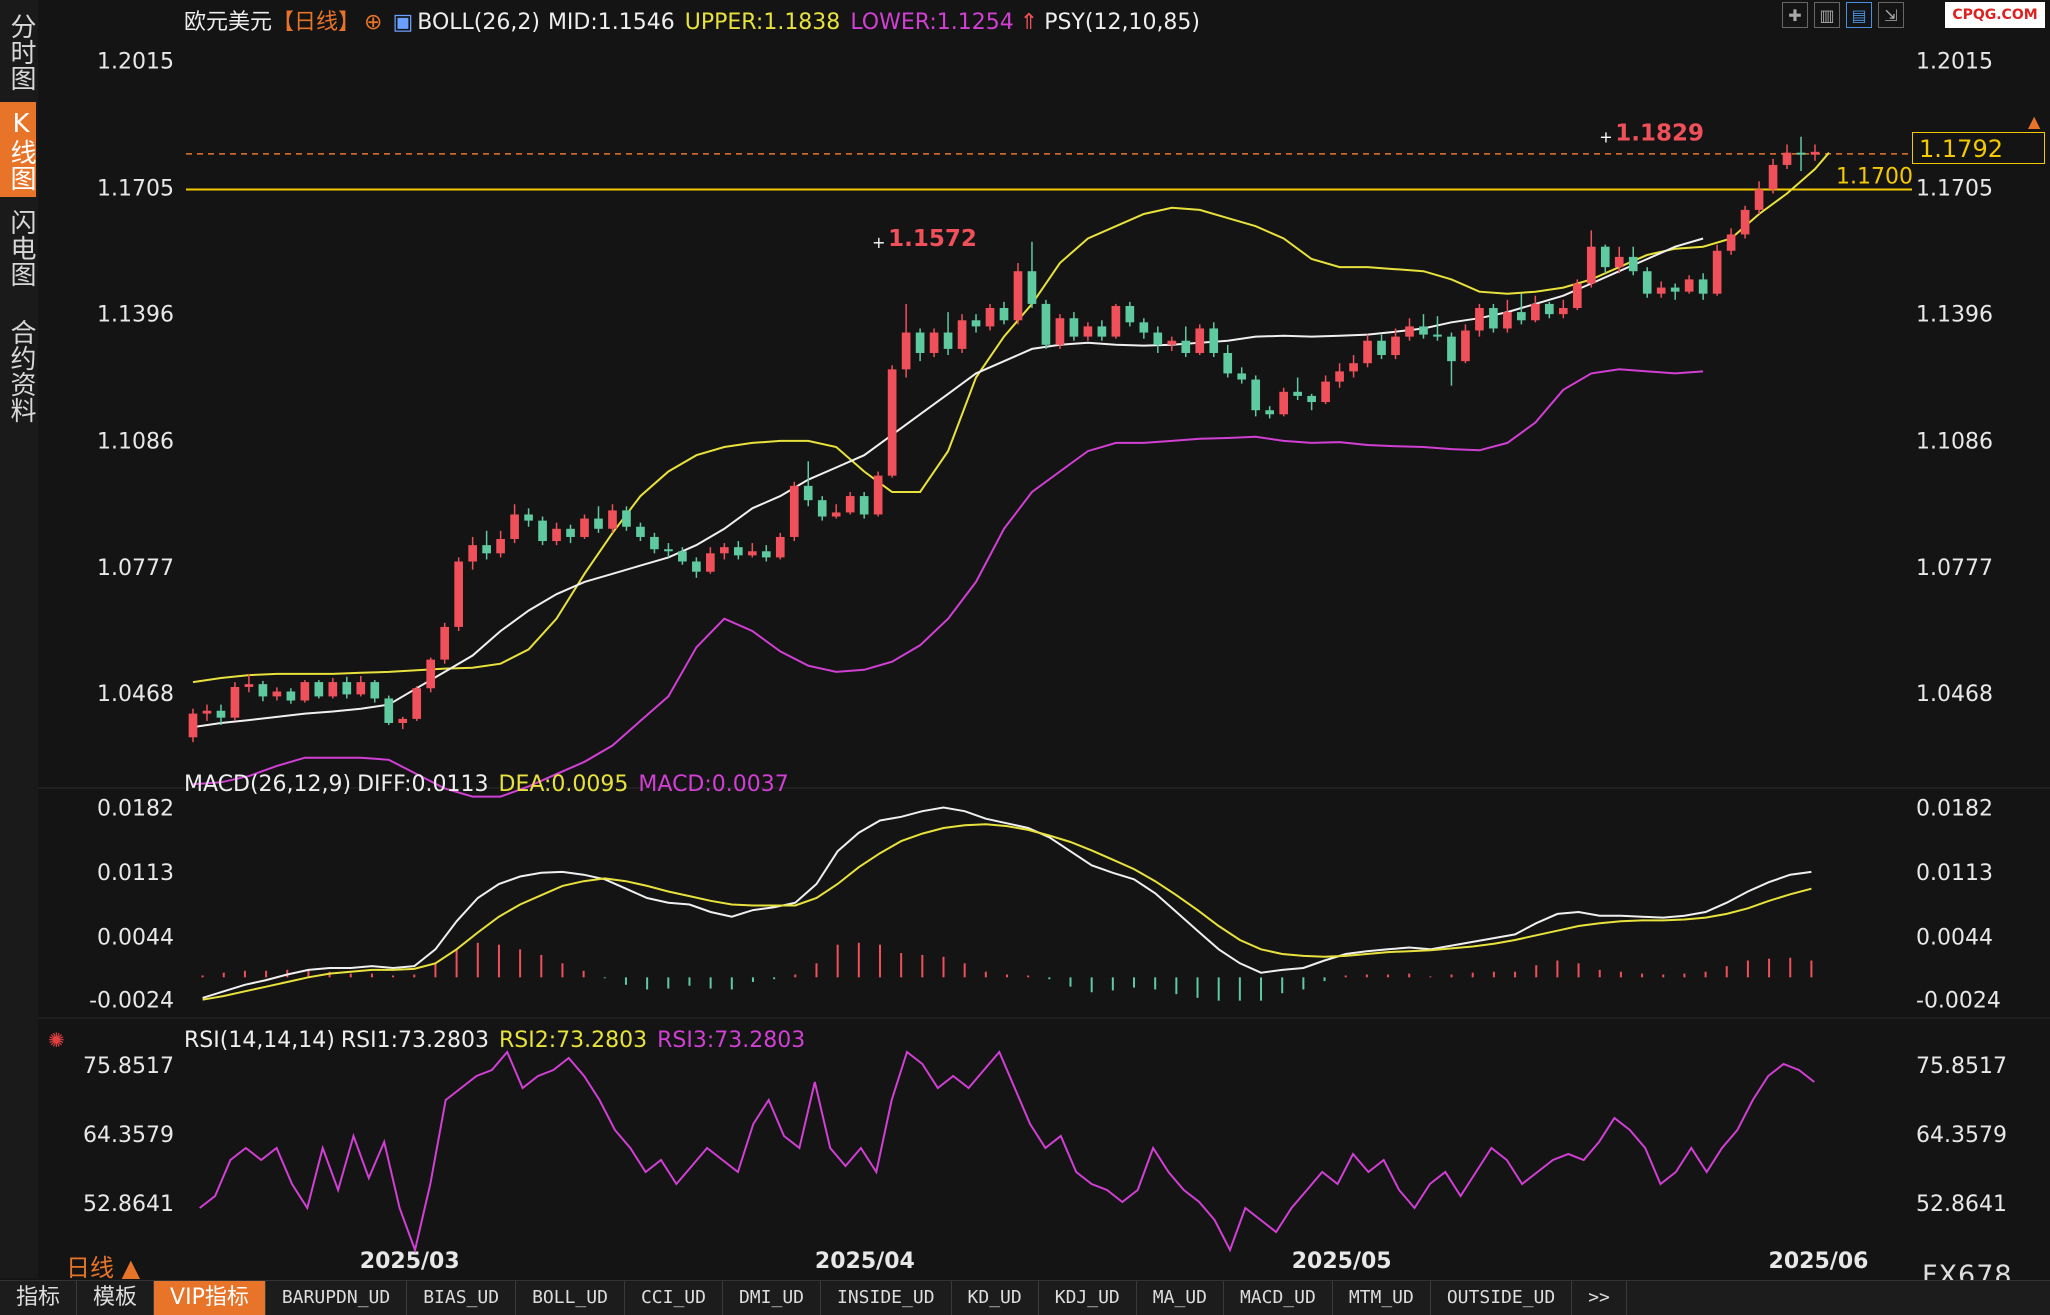 The width and height of the screenshot is (2050, 1315). I want to click on indicator-tab: OUTSIDE_UD, so click(1502, 1298).